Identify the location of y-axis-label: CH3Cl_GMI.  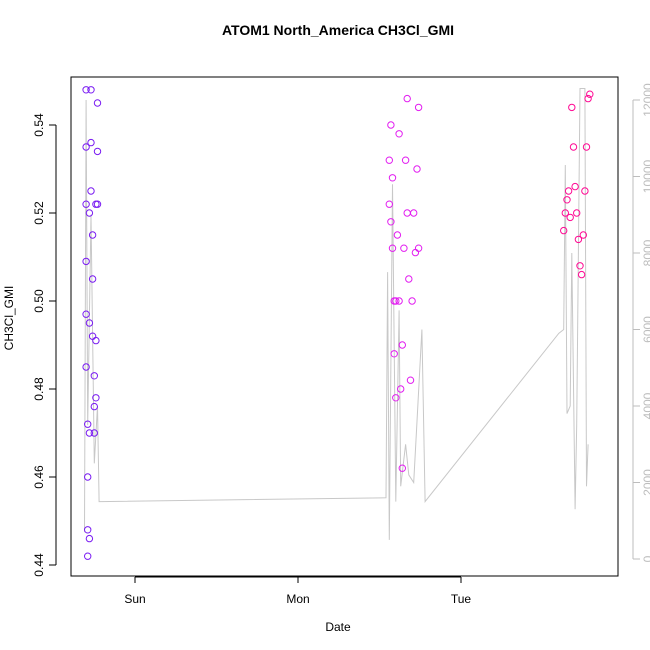
(9, 318).